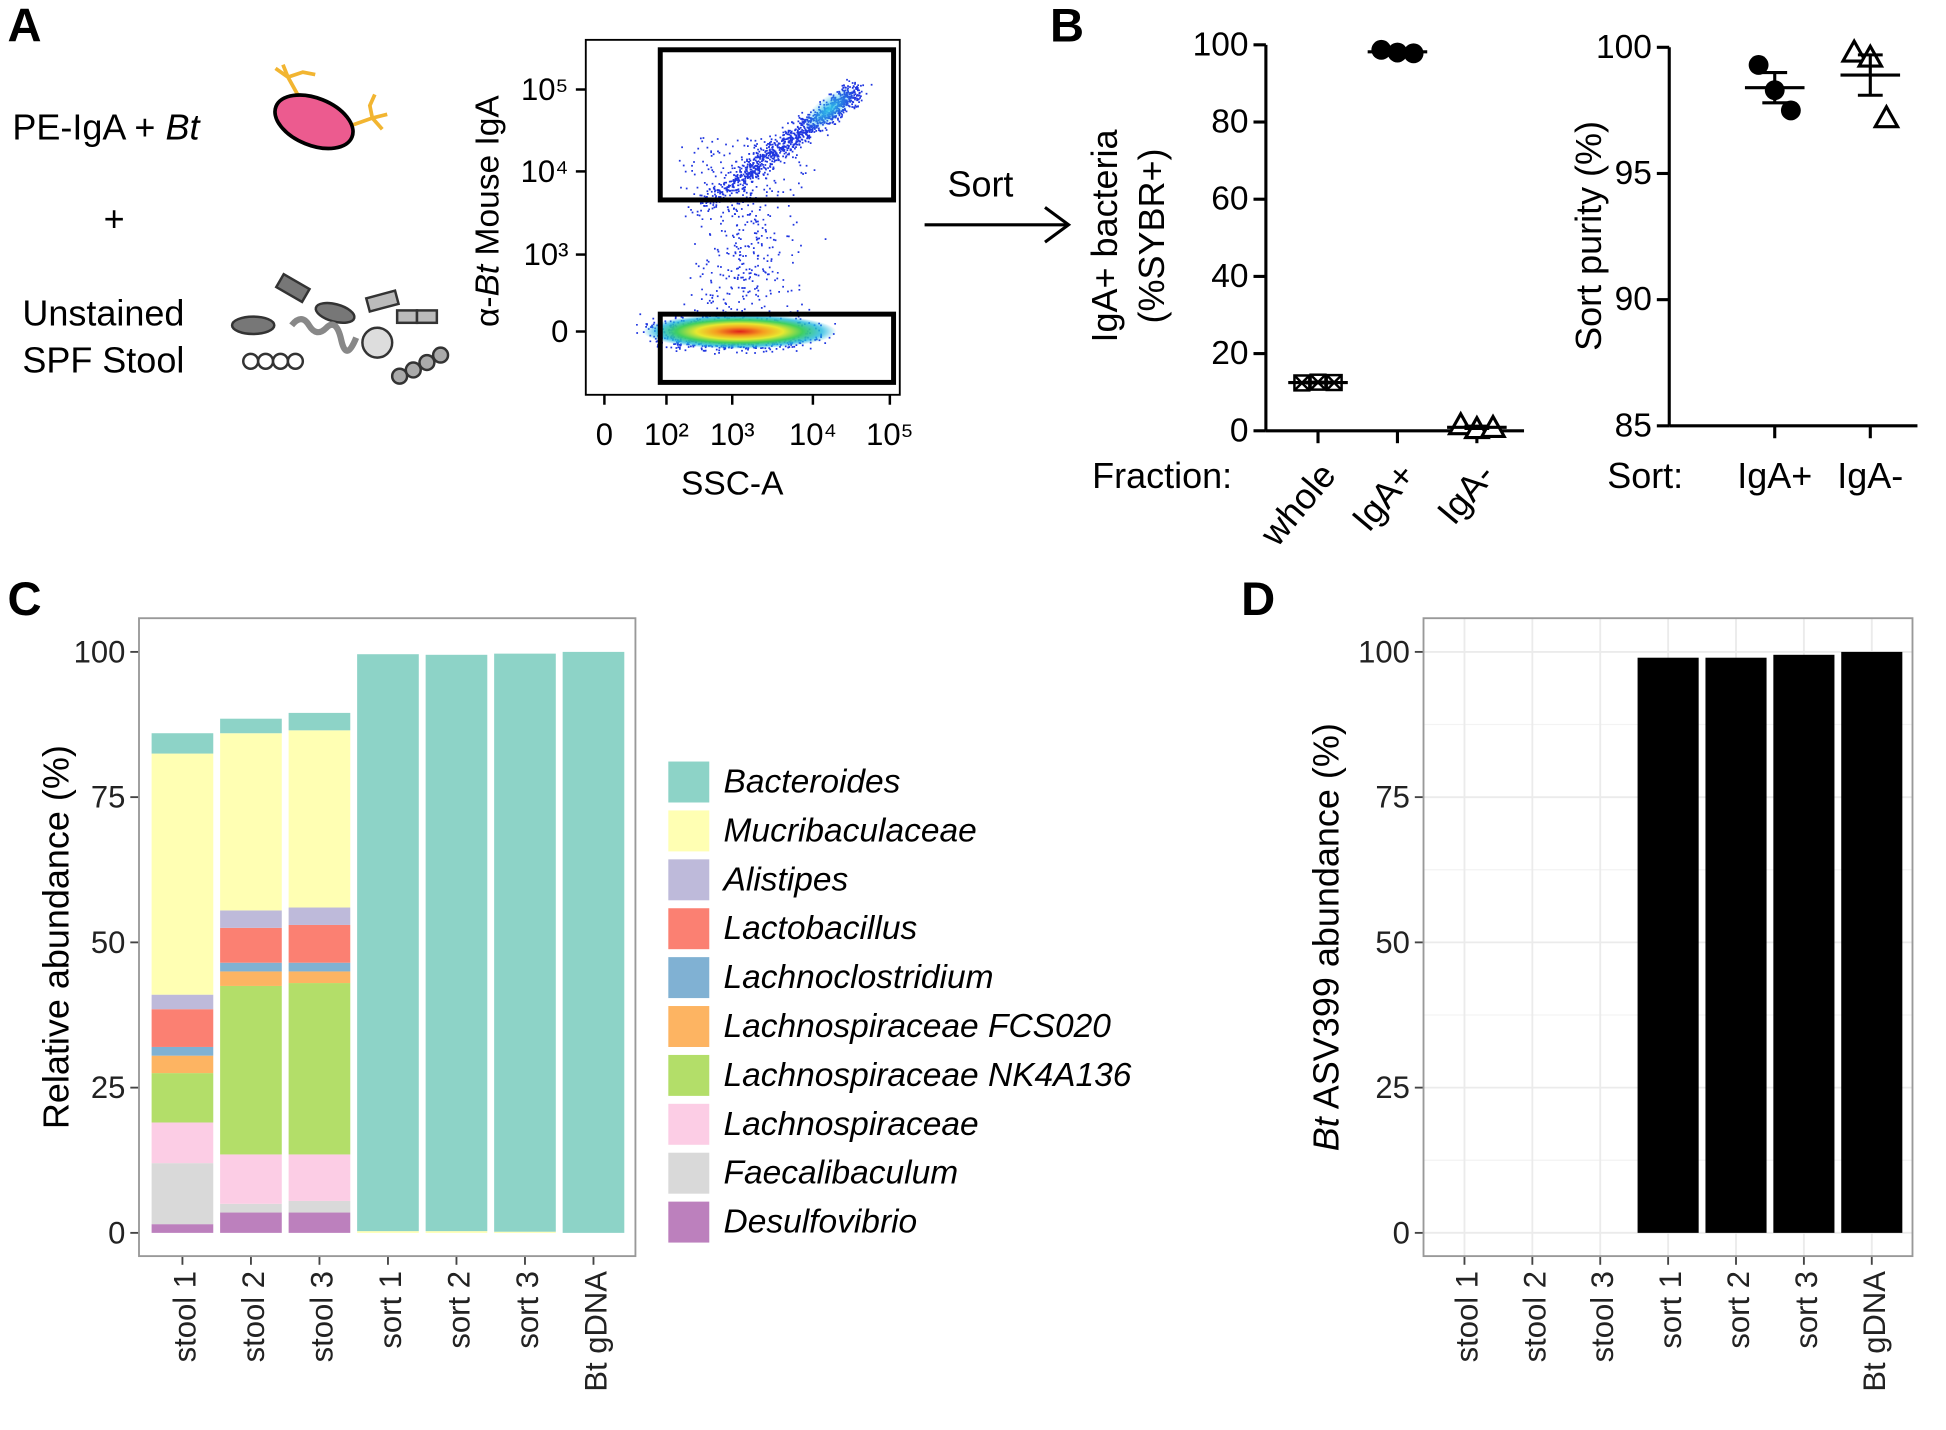 The image size is (1946, 1430). I want to click on y-tick-label: 40, so click(1229, 276).